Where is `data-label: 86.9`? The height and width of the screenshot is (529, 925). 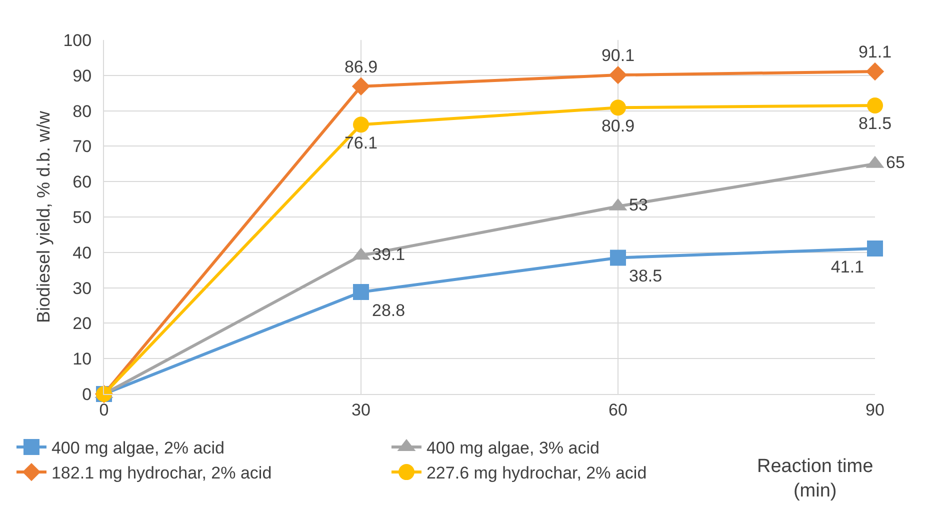 data-label: 86.9 is located at coordinates (361, 66).